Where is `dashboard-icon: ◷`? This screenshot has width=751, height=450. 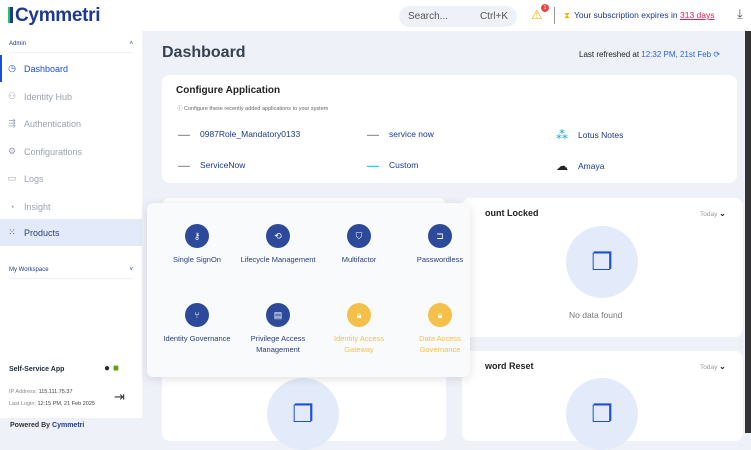
dashboard-icon: ◷ is located at coordinates (12, 68).